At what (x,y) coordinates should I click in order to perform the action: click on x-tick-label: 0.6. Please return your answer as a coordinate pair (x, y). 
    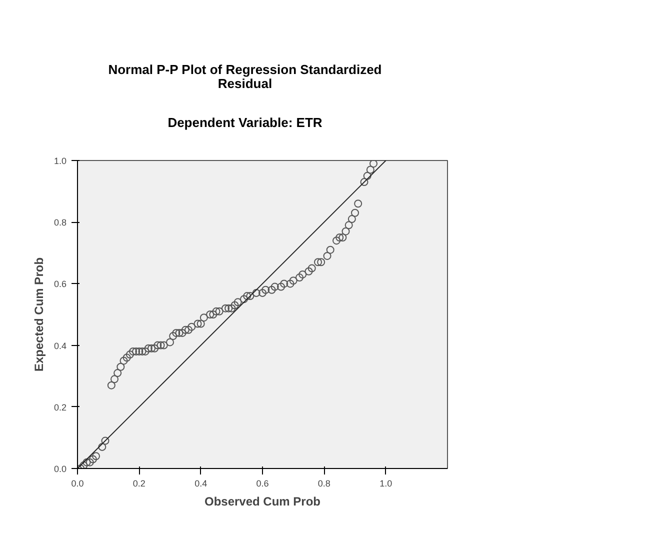
    Looking at the image, I should click on (262, 483).